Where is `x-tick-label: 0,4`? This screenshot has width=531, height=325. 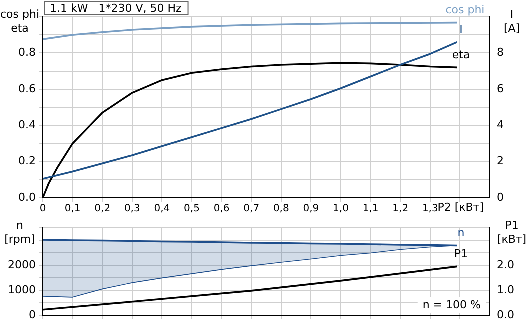 x-tick-label: 0,4 is located at coordinates (162, 209).